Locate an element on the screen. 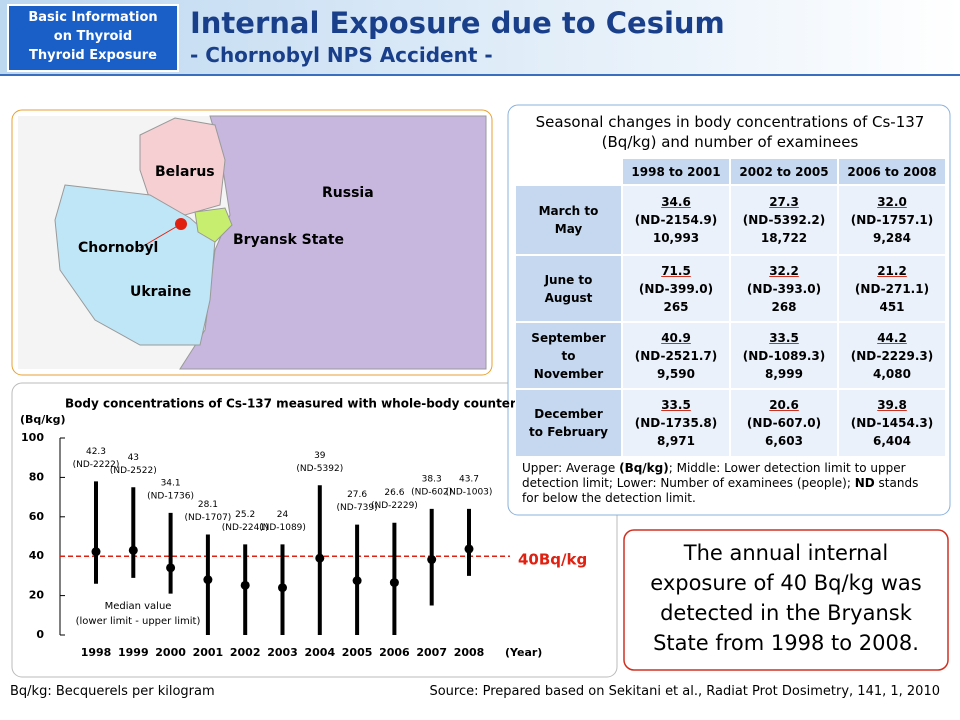 The image size is (960, 720). badge-line: on Thyroid is located at coordinates (93, 36).